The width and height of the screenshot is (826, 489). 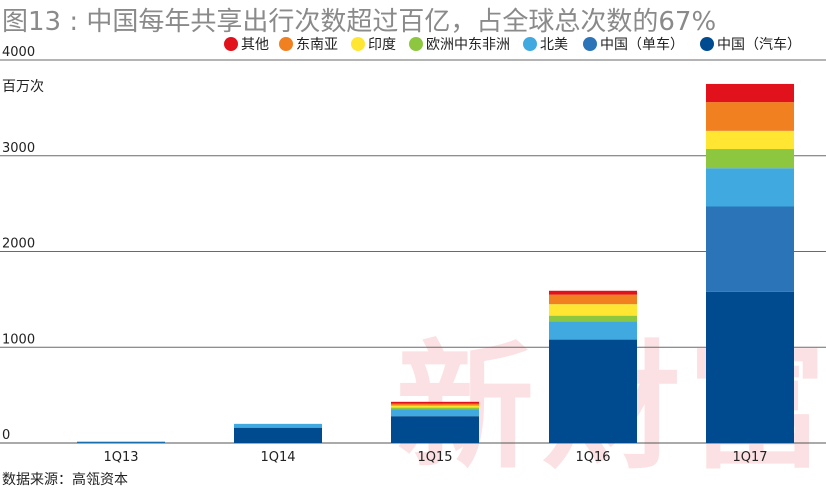 What do you see at coordinates (120, 457) in the screenshot?
I see `x-tick-label-1Q13: 1Q13` at bounding box center [120, 457].